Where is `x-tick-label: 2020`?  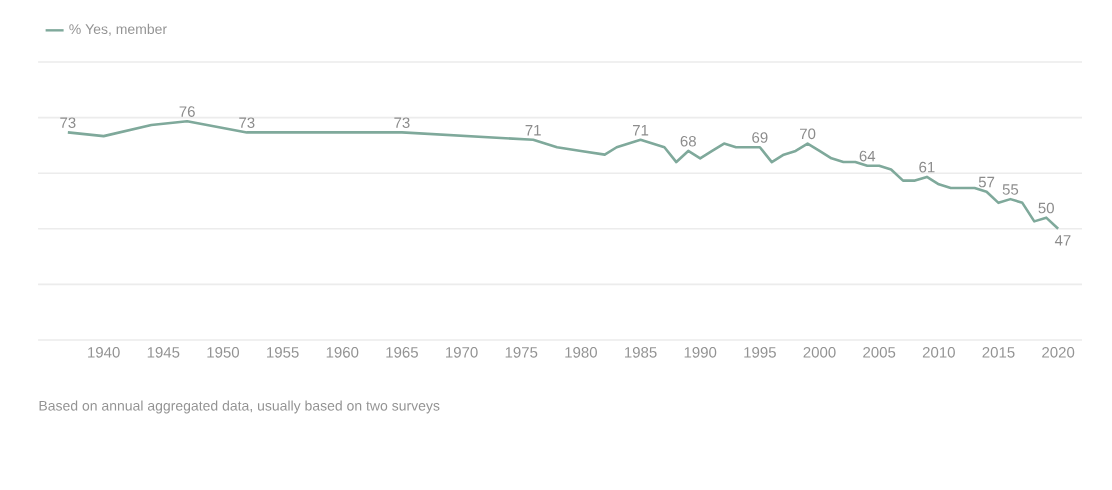
x-tick-label: 2020 is located at coordinates (1058, 352).